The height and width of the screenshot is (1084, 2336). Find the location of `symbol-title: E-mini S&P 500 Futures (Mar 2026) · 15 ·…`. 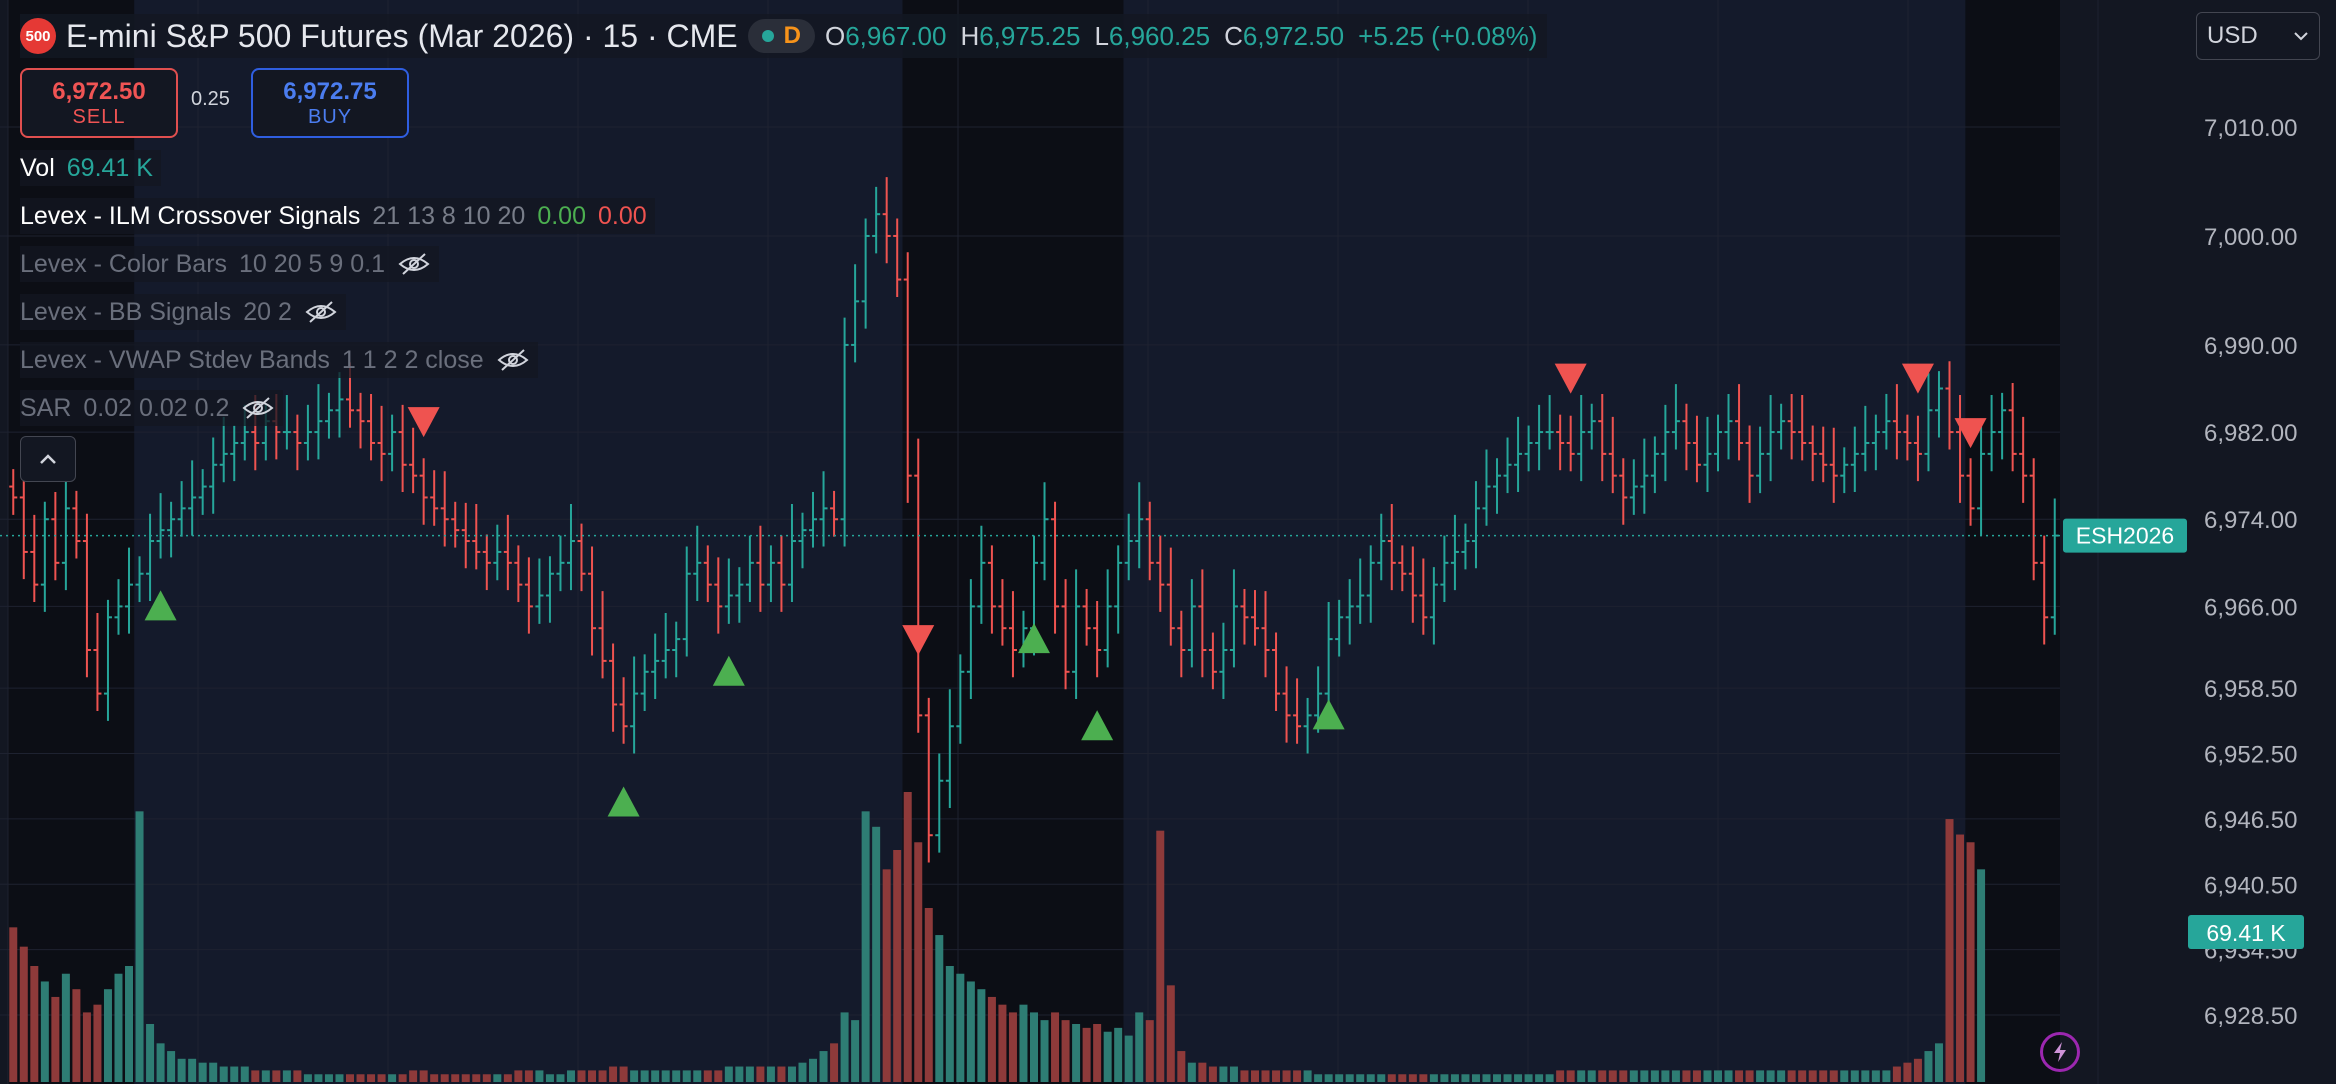

symbol-title: E-mini S&P 500 Futures (Mar 2026) · 15 ·… is located at coordinates (402, 35).